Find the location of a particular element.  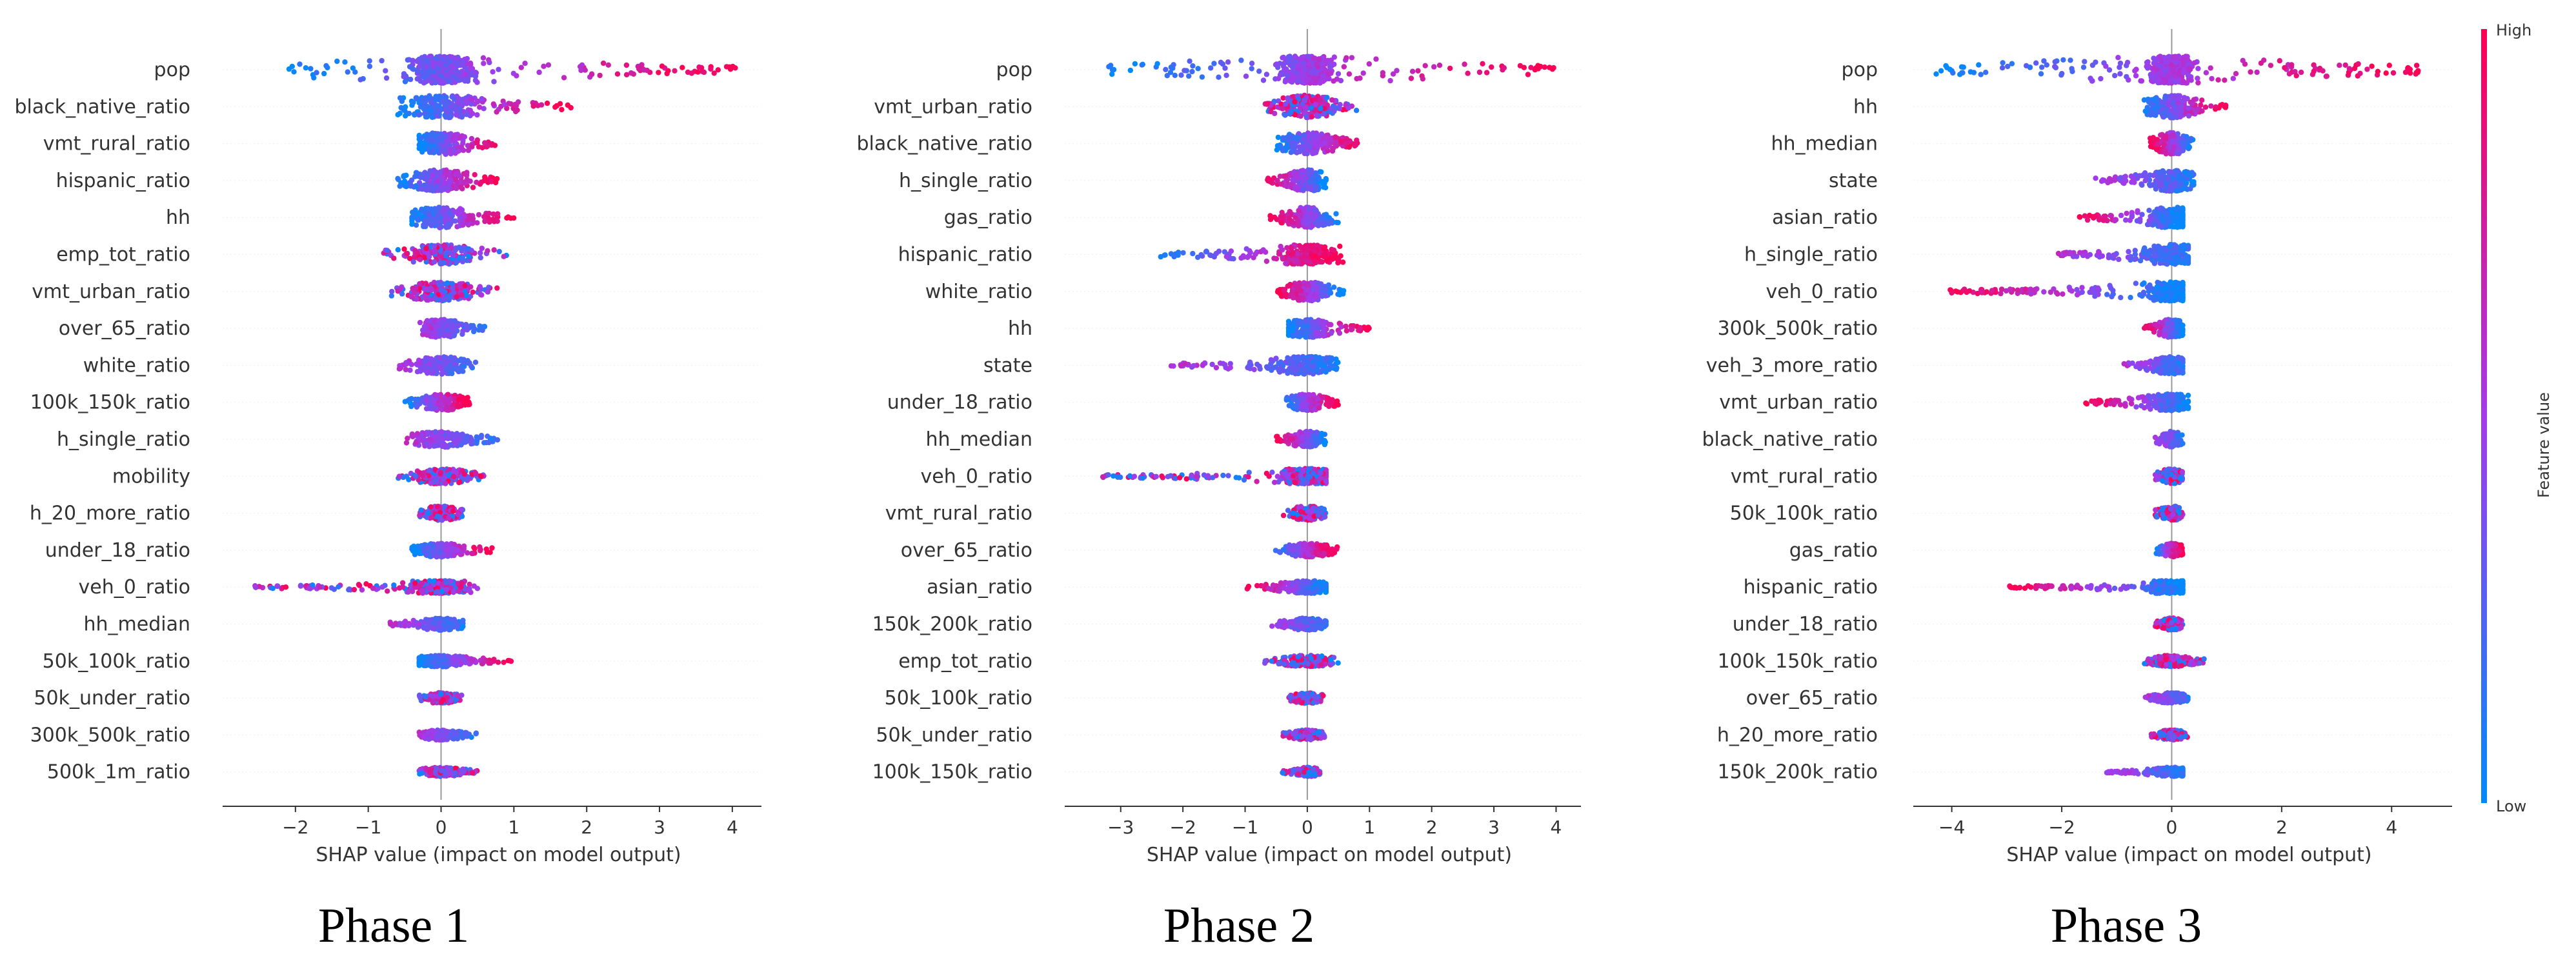

feature-label: under_18_ratio is located at coordinates (117, 550).